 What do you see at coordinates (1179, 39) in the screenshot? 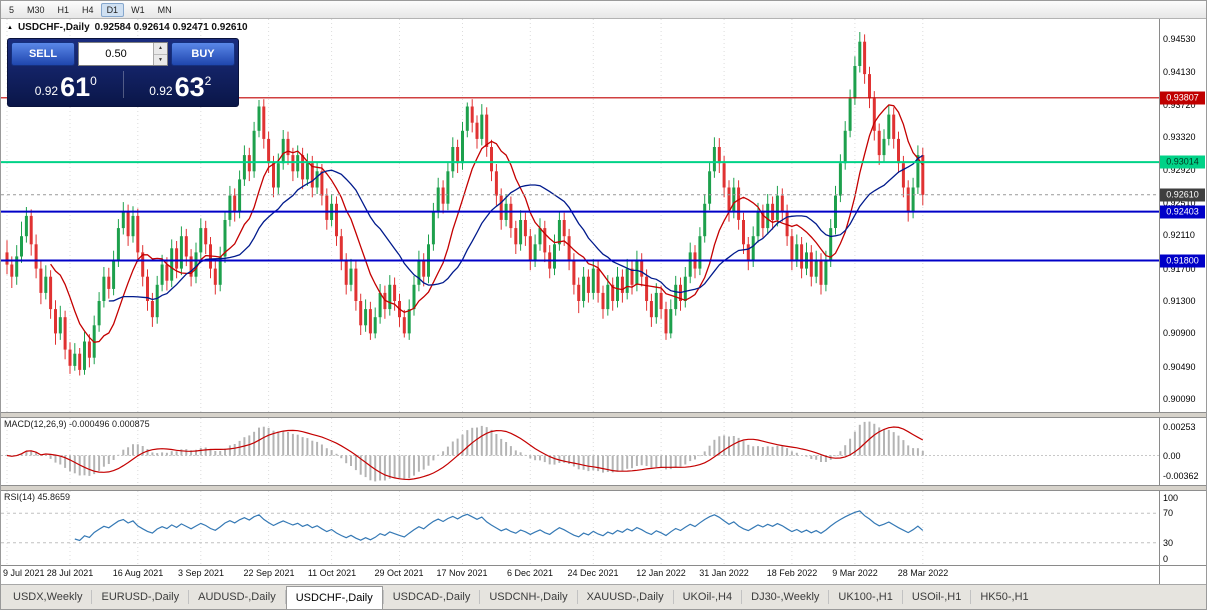
I see `price-axis-tick: 0.94530` at bounding box center [1179, 39].